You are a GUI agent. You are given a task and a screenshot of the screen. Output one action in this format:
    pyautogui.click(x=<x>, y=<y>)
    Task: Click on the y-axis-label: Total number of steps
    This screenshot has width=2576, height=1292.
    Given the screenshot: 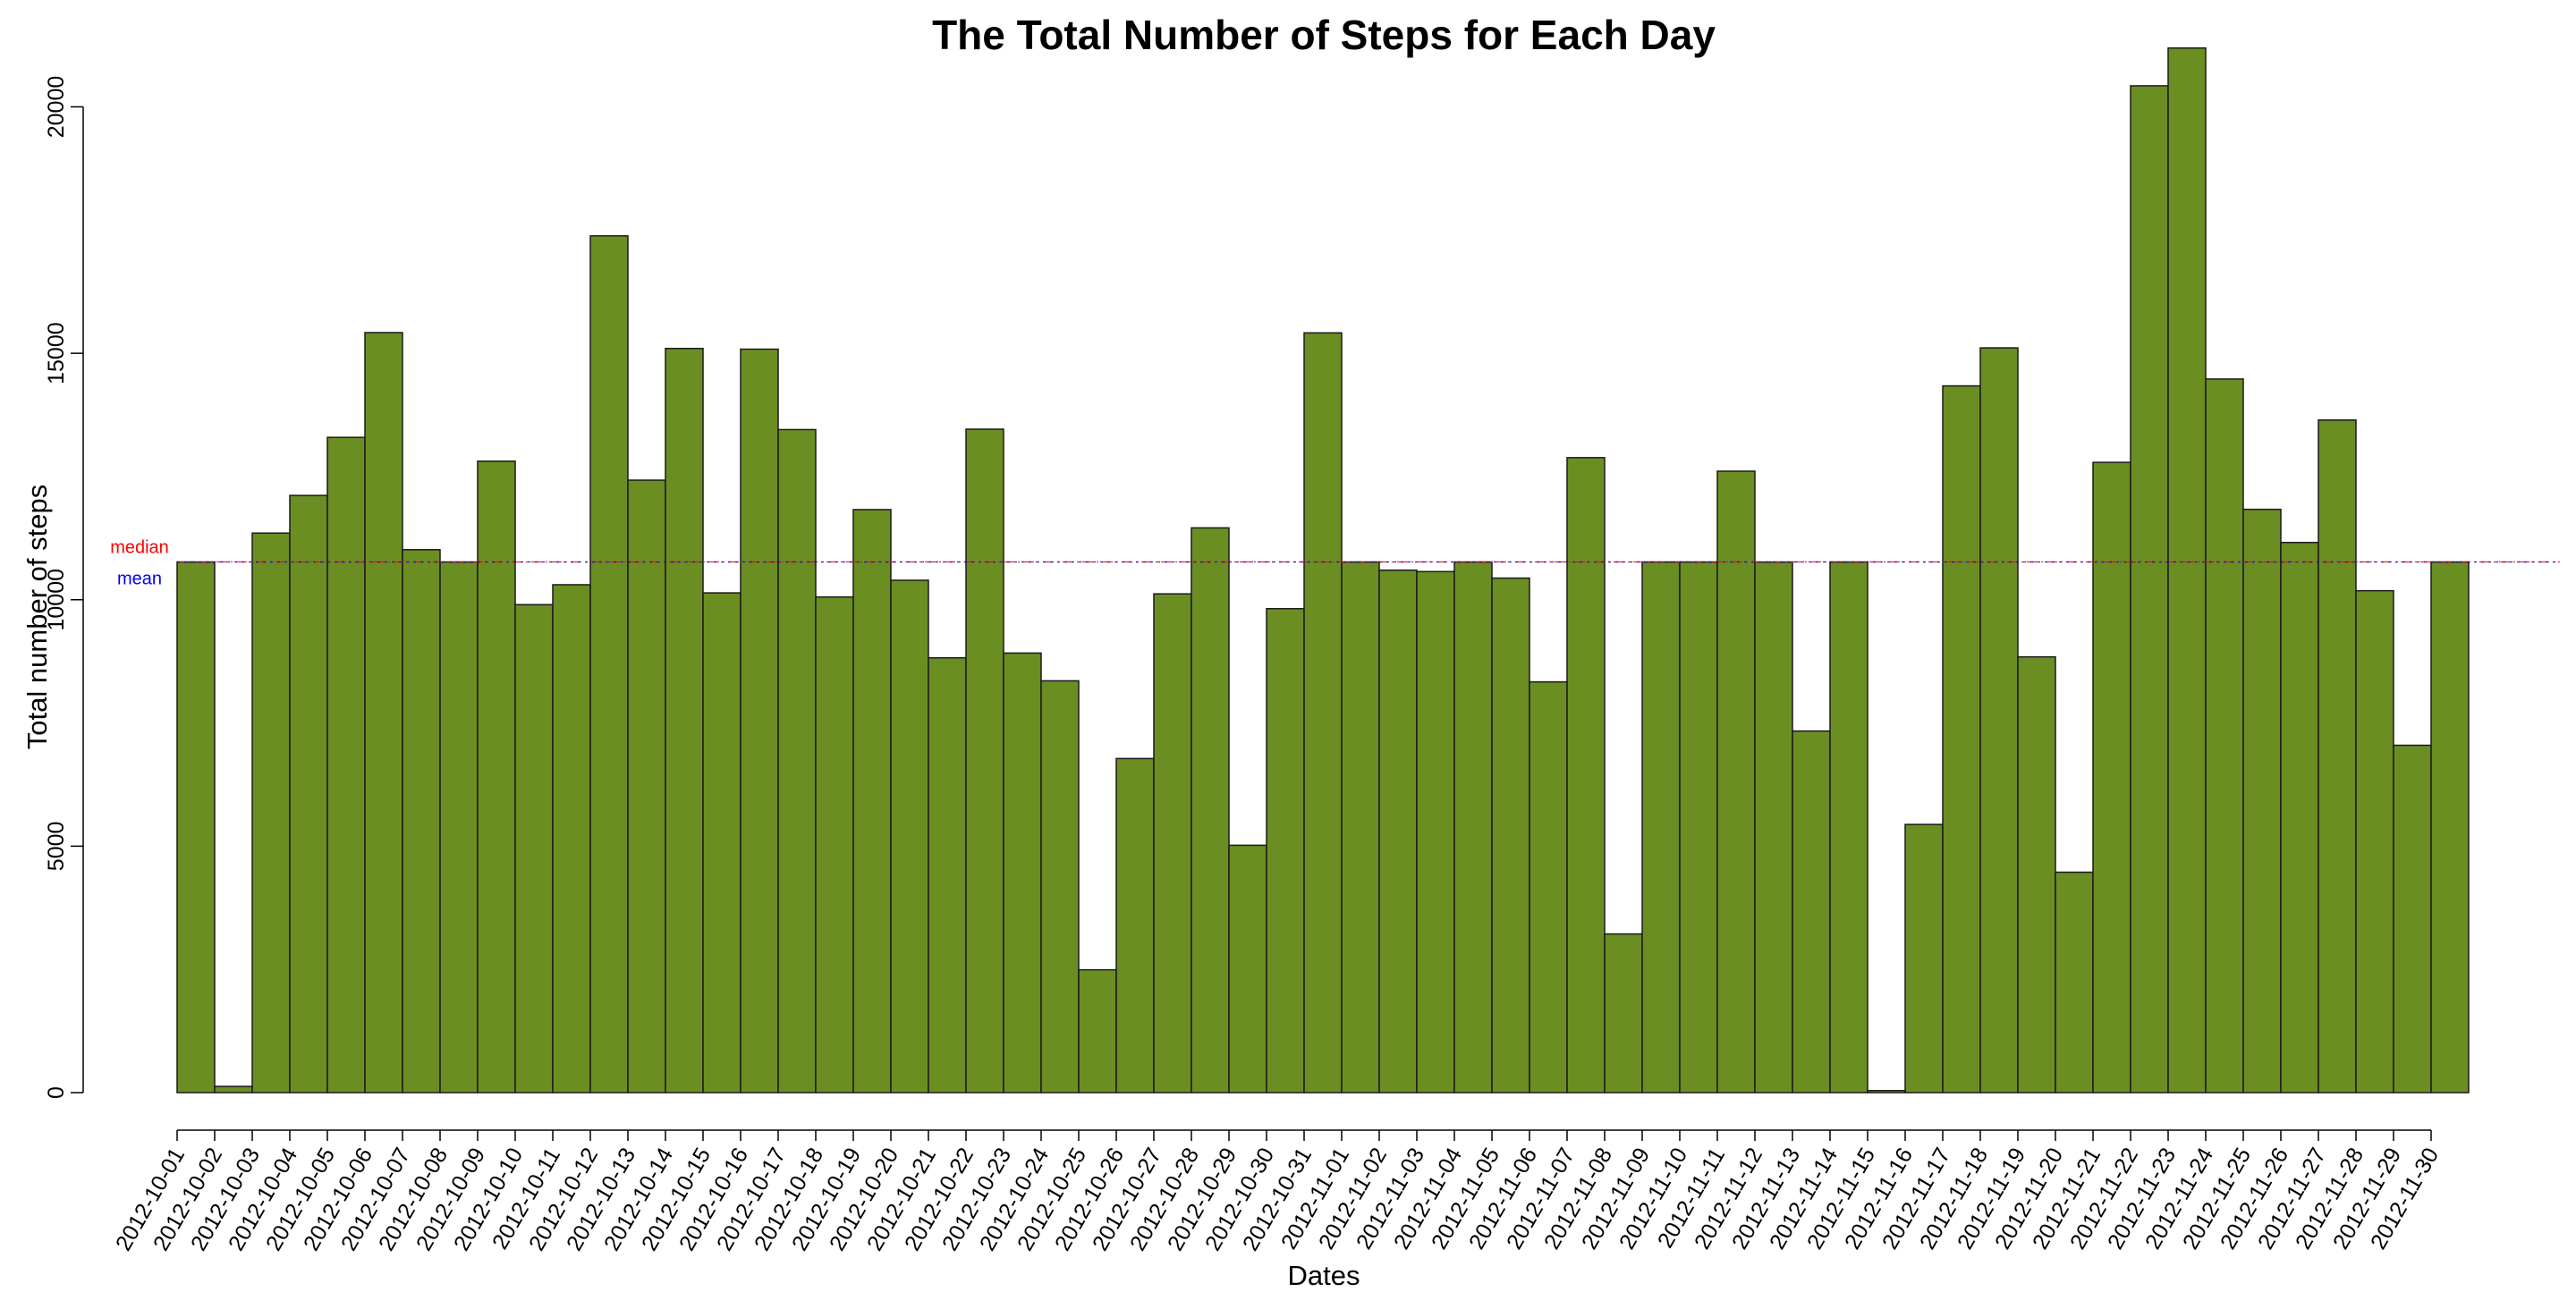 What is the action you would take?
    pyautogui.click(x=37, y=617)
    